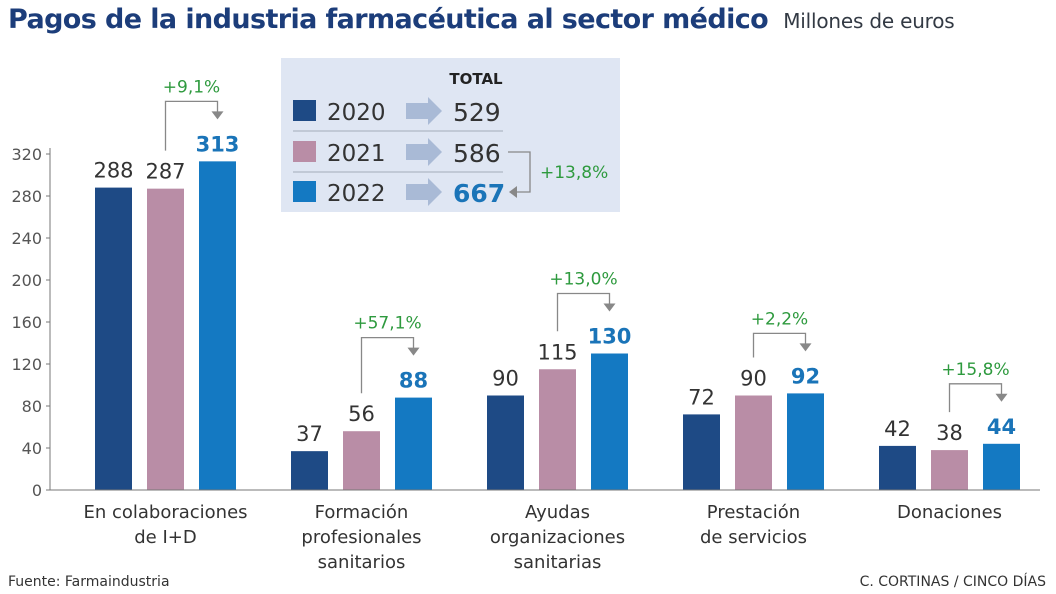 This screenshot has height=594, width=1056. Describe the element at coordinates (897, 429) in the screenshot. I see `bar-value-label: 42` at that location.